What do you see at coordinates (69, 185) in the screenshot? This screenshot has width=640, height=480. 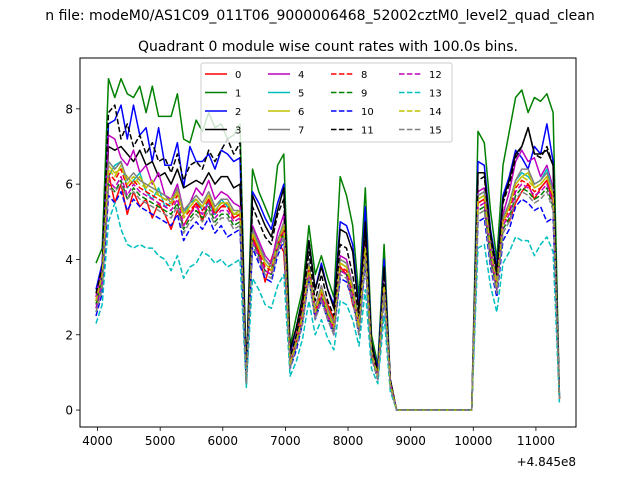 I see `y-tick-label: 6` at bounding box center [69, 185].